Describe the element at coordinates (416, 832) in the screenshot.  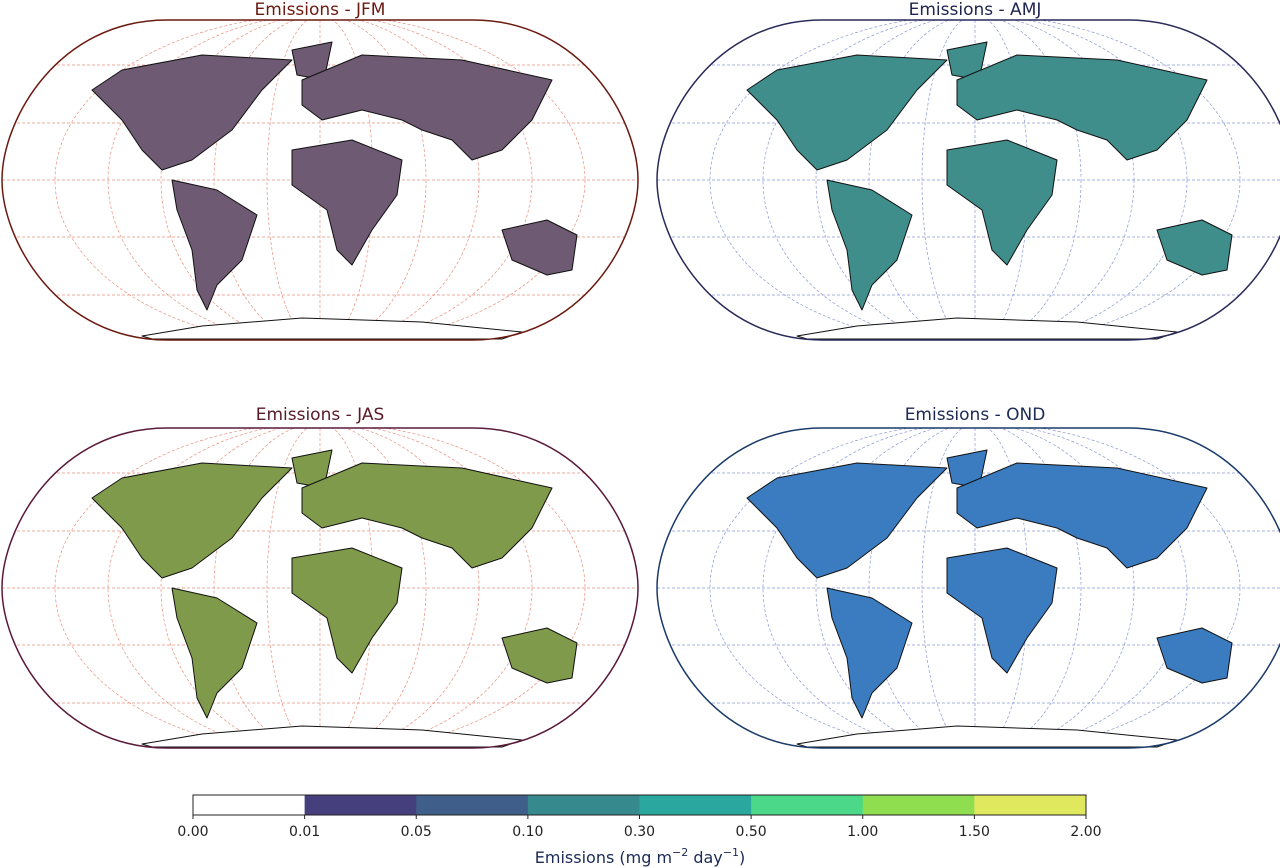
I see `colorbar-tick-label: 0.05` at that location.